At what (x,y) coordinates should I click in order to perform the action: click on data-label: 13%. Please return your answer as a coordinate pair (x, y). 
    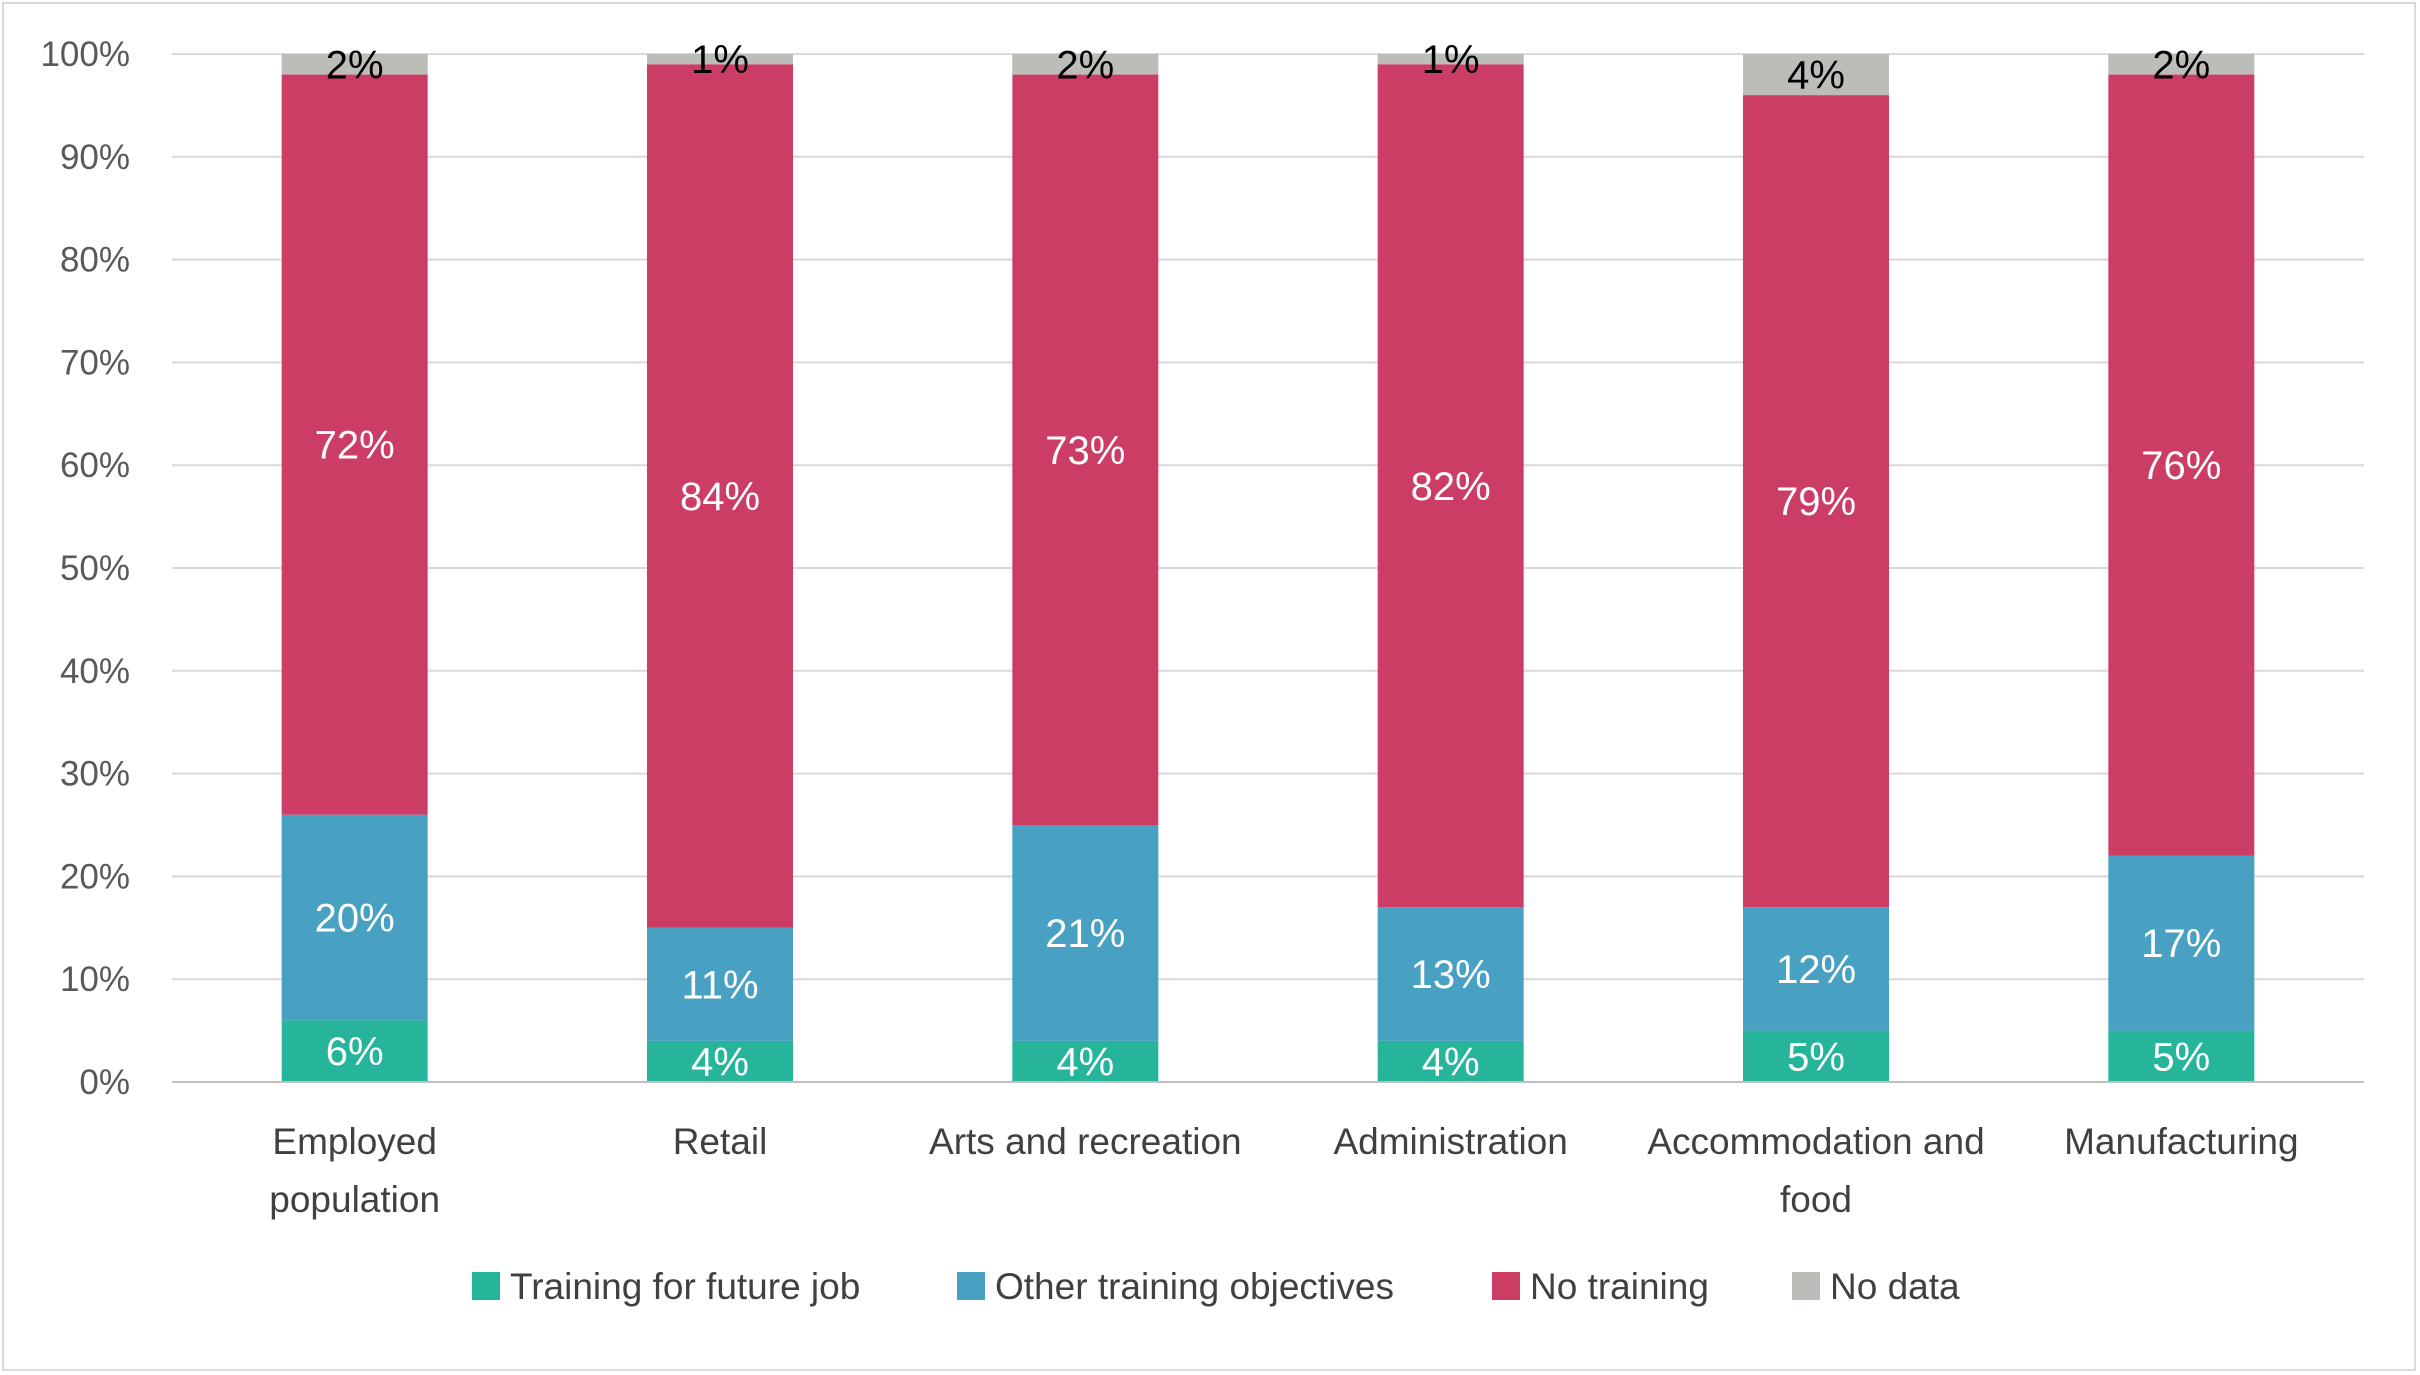
    Looking at the image, I should click on (1451, 975).